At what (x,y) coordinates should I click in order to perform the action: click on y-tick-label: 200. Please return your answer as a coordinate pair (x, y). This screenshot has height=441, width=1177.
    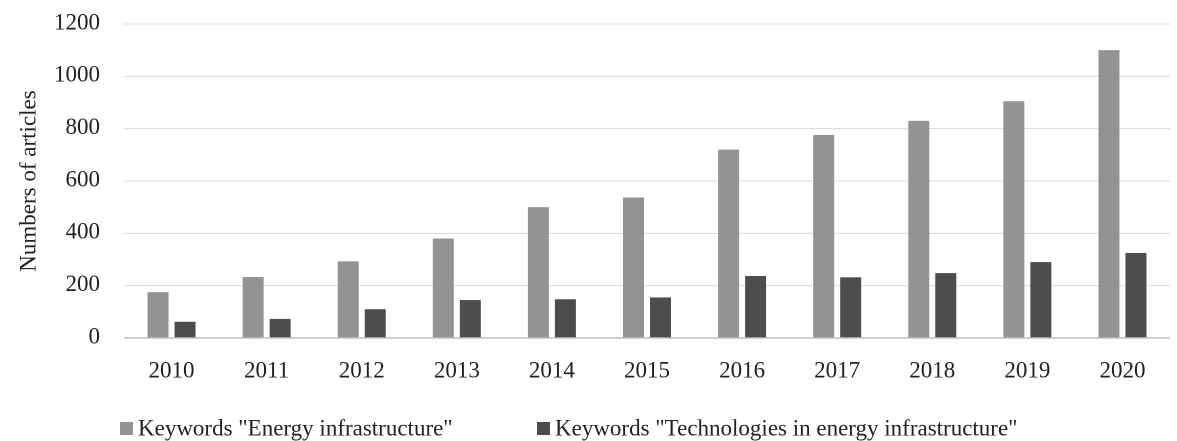
    Looking at the image, I should click on (83, 283).